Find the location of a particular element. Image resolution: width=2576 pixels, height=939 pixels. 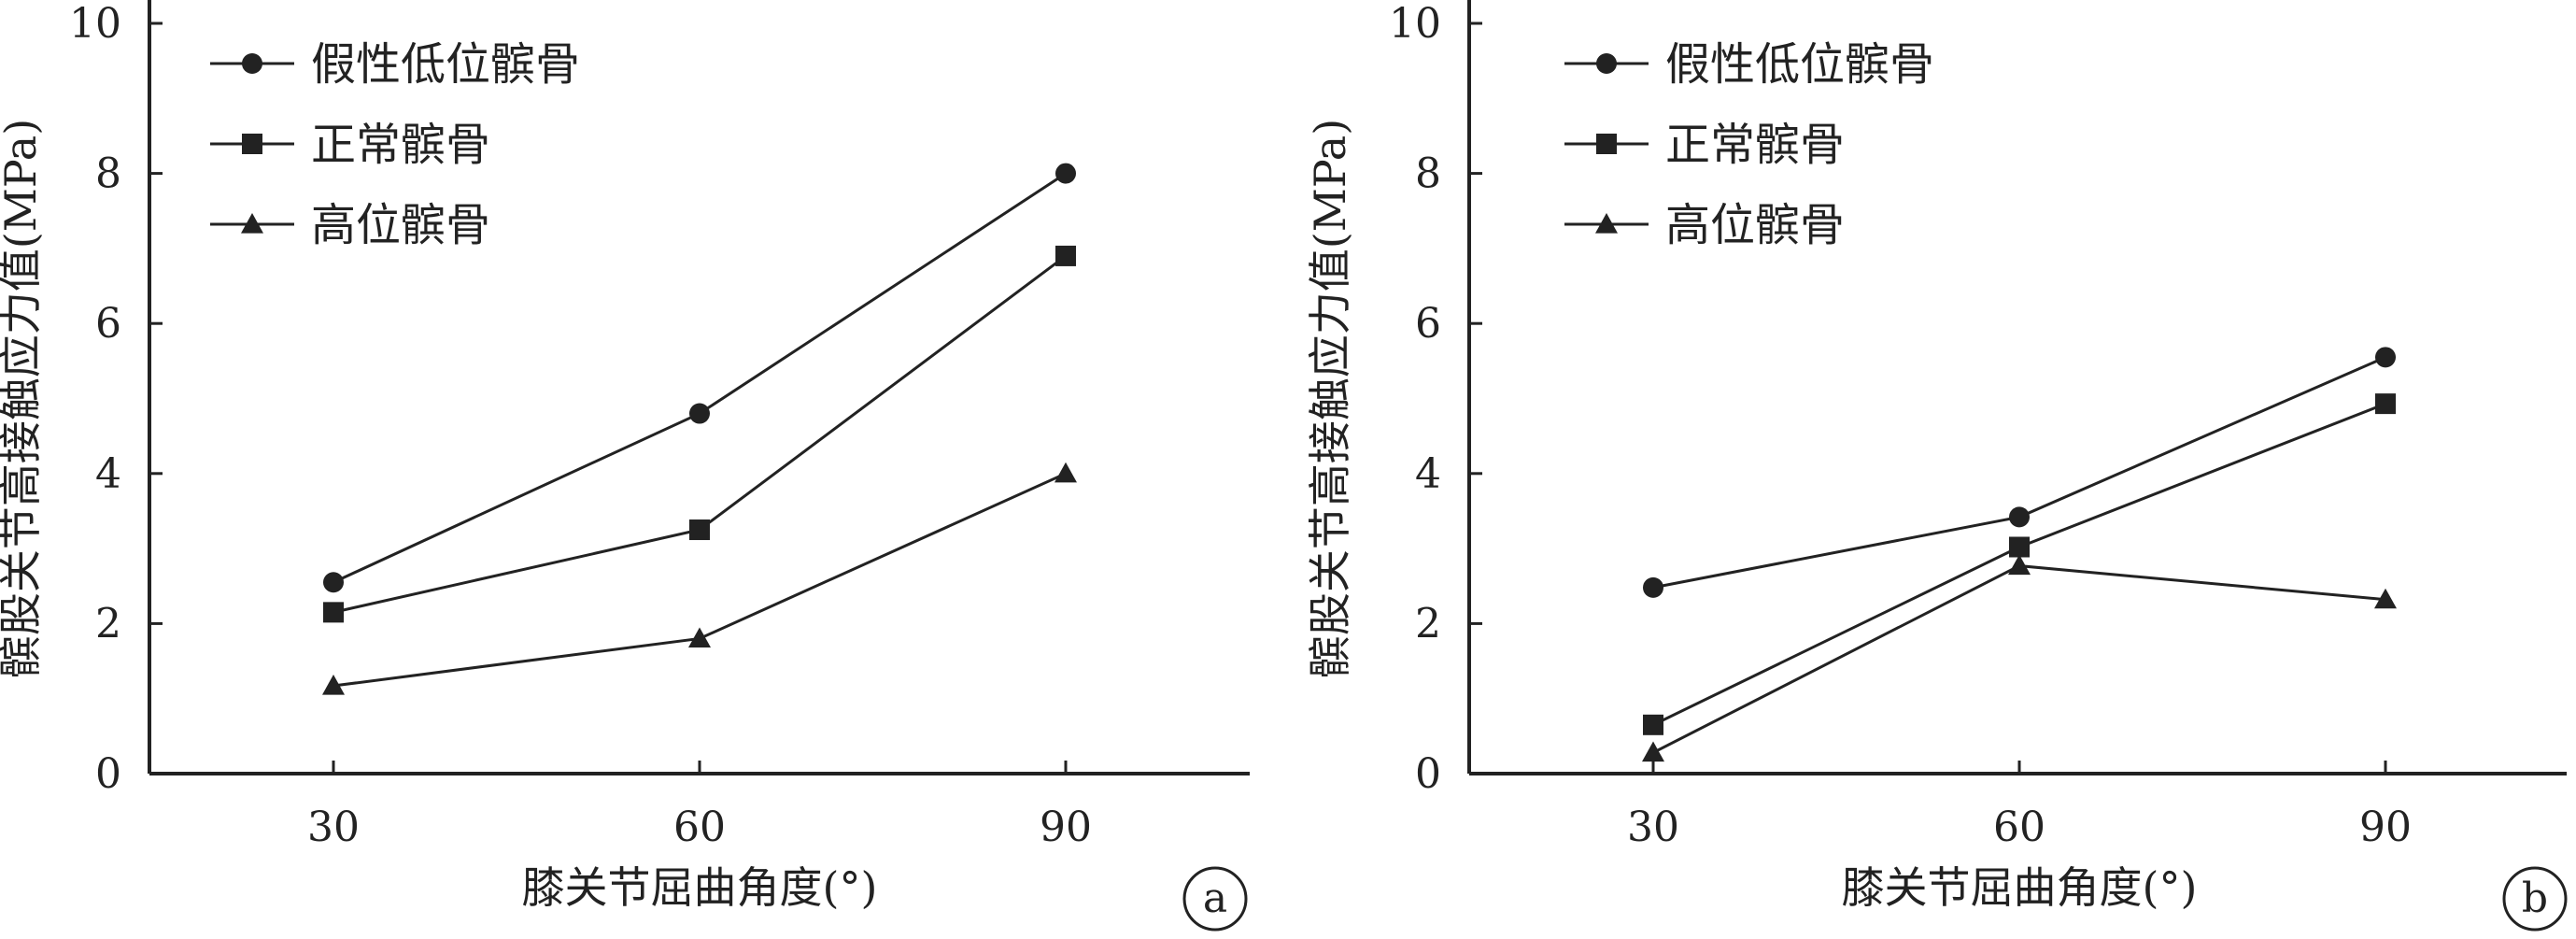

panel-letter: a is located at coordinates (1215, 899).